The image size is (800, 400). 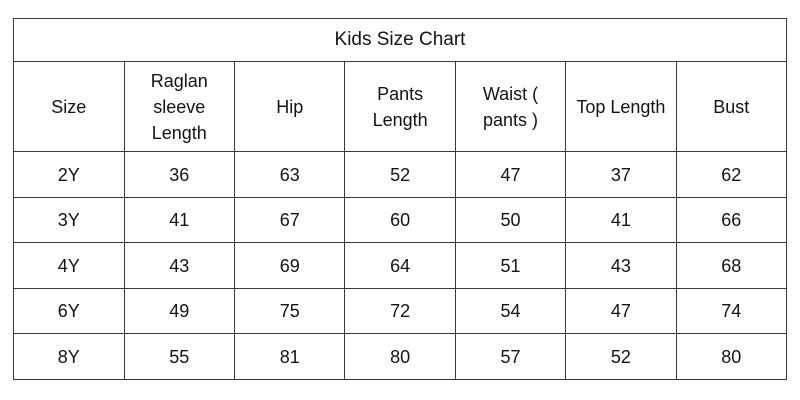 I want to click on cell-bust: 66, so click(x=731, y=220).